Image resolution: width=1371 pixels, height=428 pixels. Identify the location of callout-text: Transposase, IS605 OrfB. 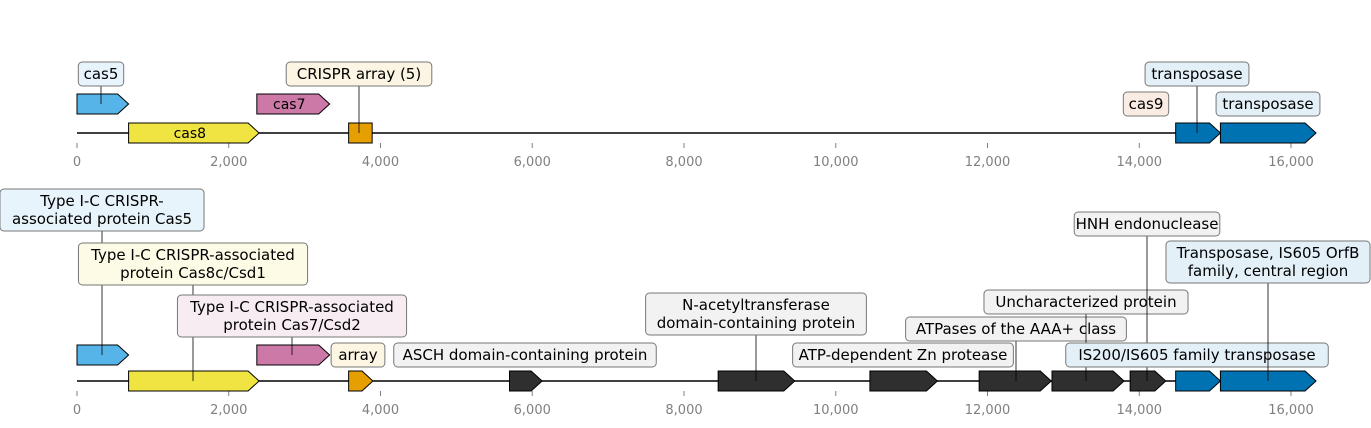
(1268, 253).